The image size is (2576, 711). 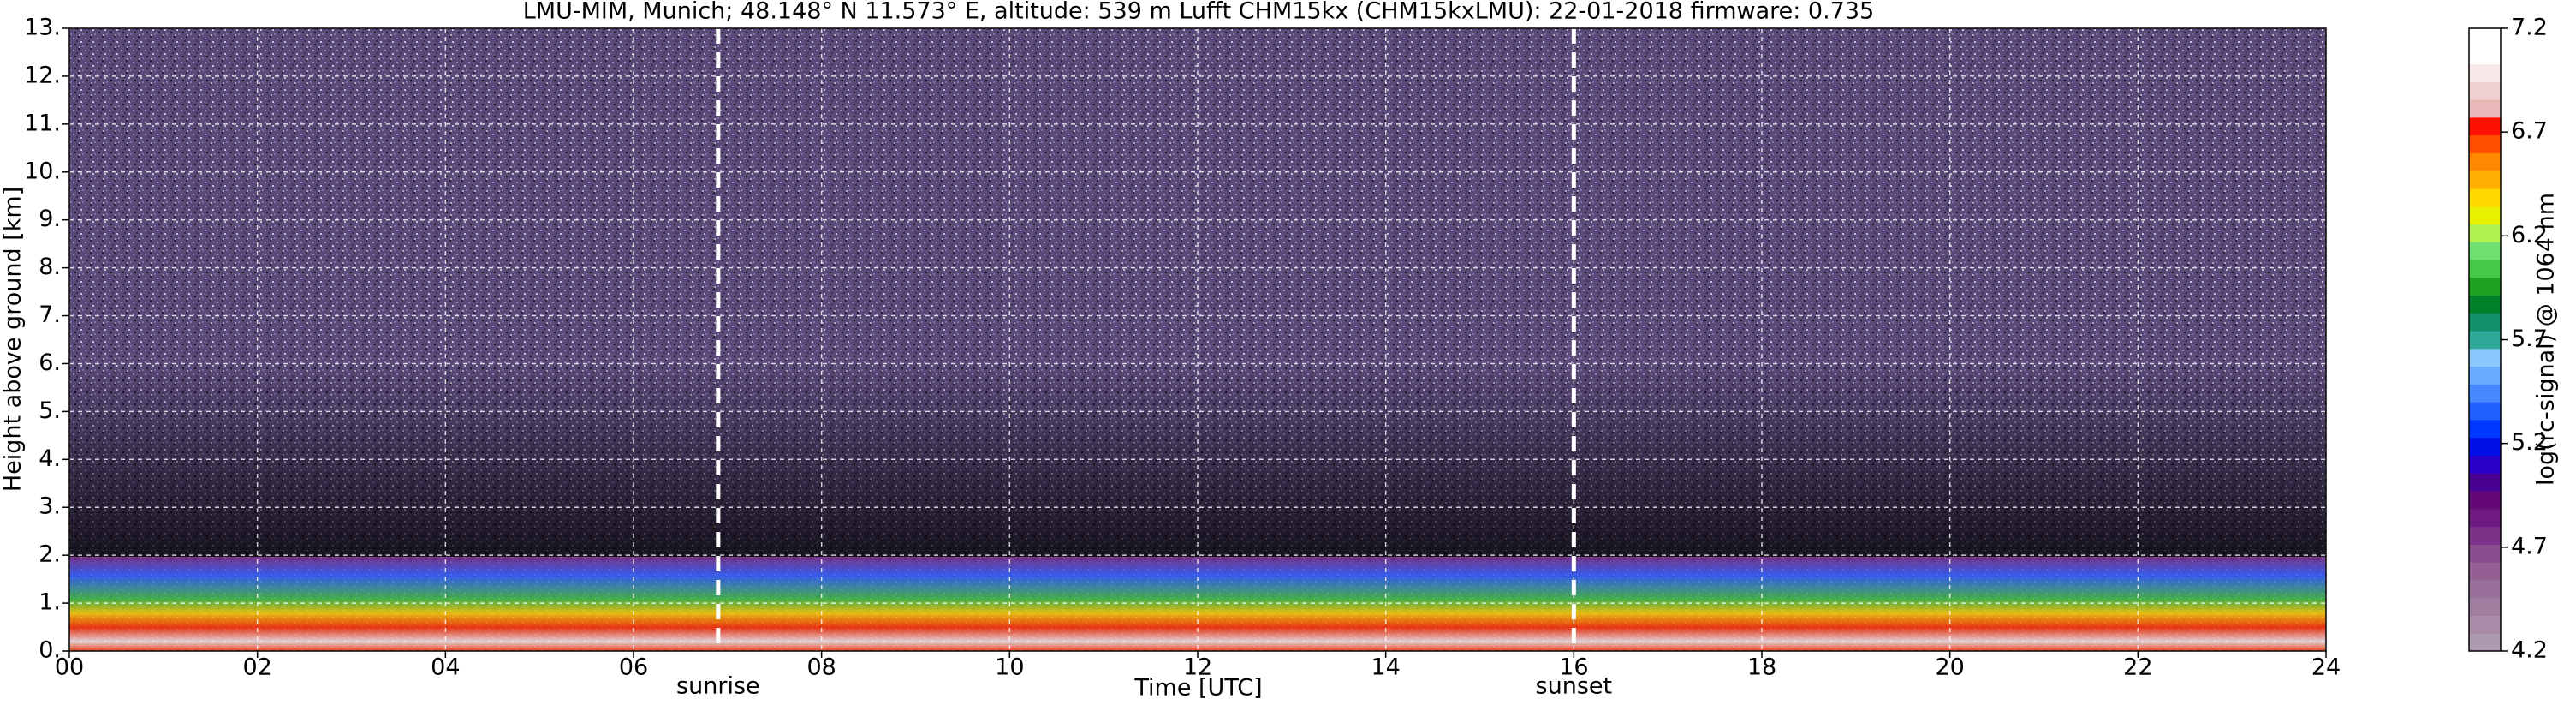 I want to click on y-tick-label: 1., so click(x=50, y=602).